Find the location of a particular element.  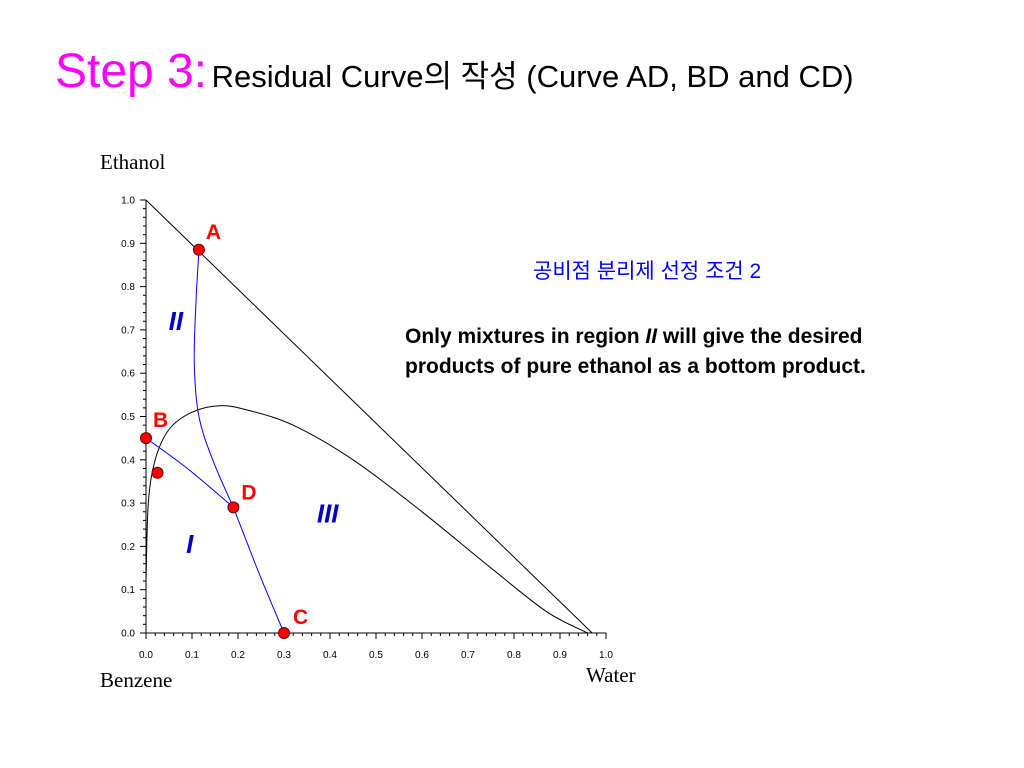

note-line1-pre: Only mixtures in region is located at coordinates (525, 336).